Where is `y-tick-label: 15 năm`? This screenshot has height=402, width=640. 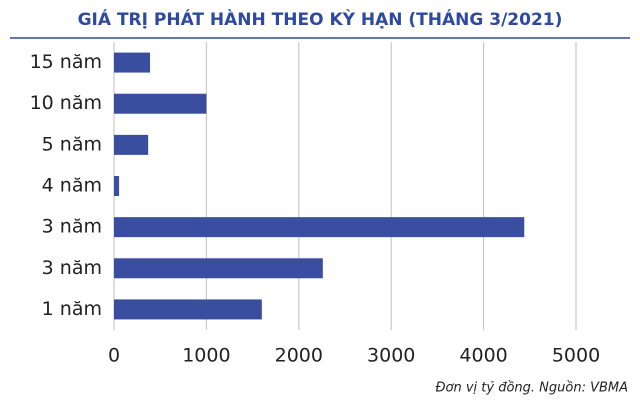
y-tick-label: 15 năm is located at coordinates (66, 62).